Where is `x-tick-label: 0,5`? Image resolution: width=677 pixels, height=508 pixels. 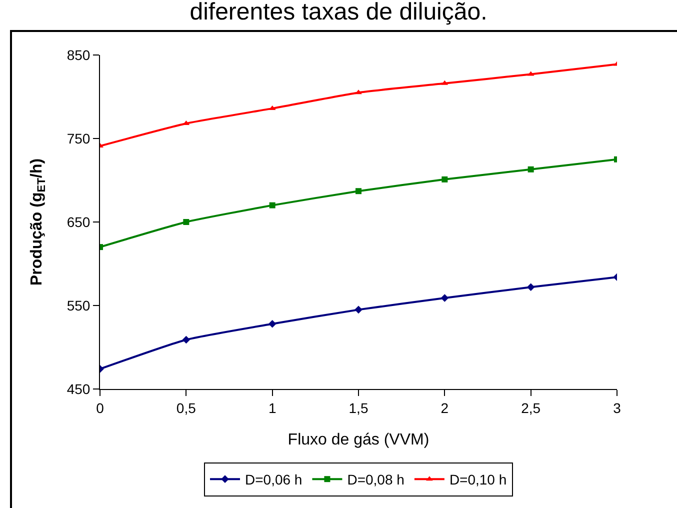 x-tick-label: 0,5 is located at coordinates (186, 408).